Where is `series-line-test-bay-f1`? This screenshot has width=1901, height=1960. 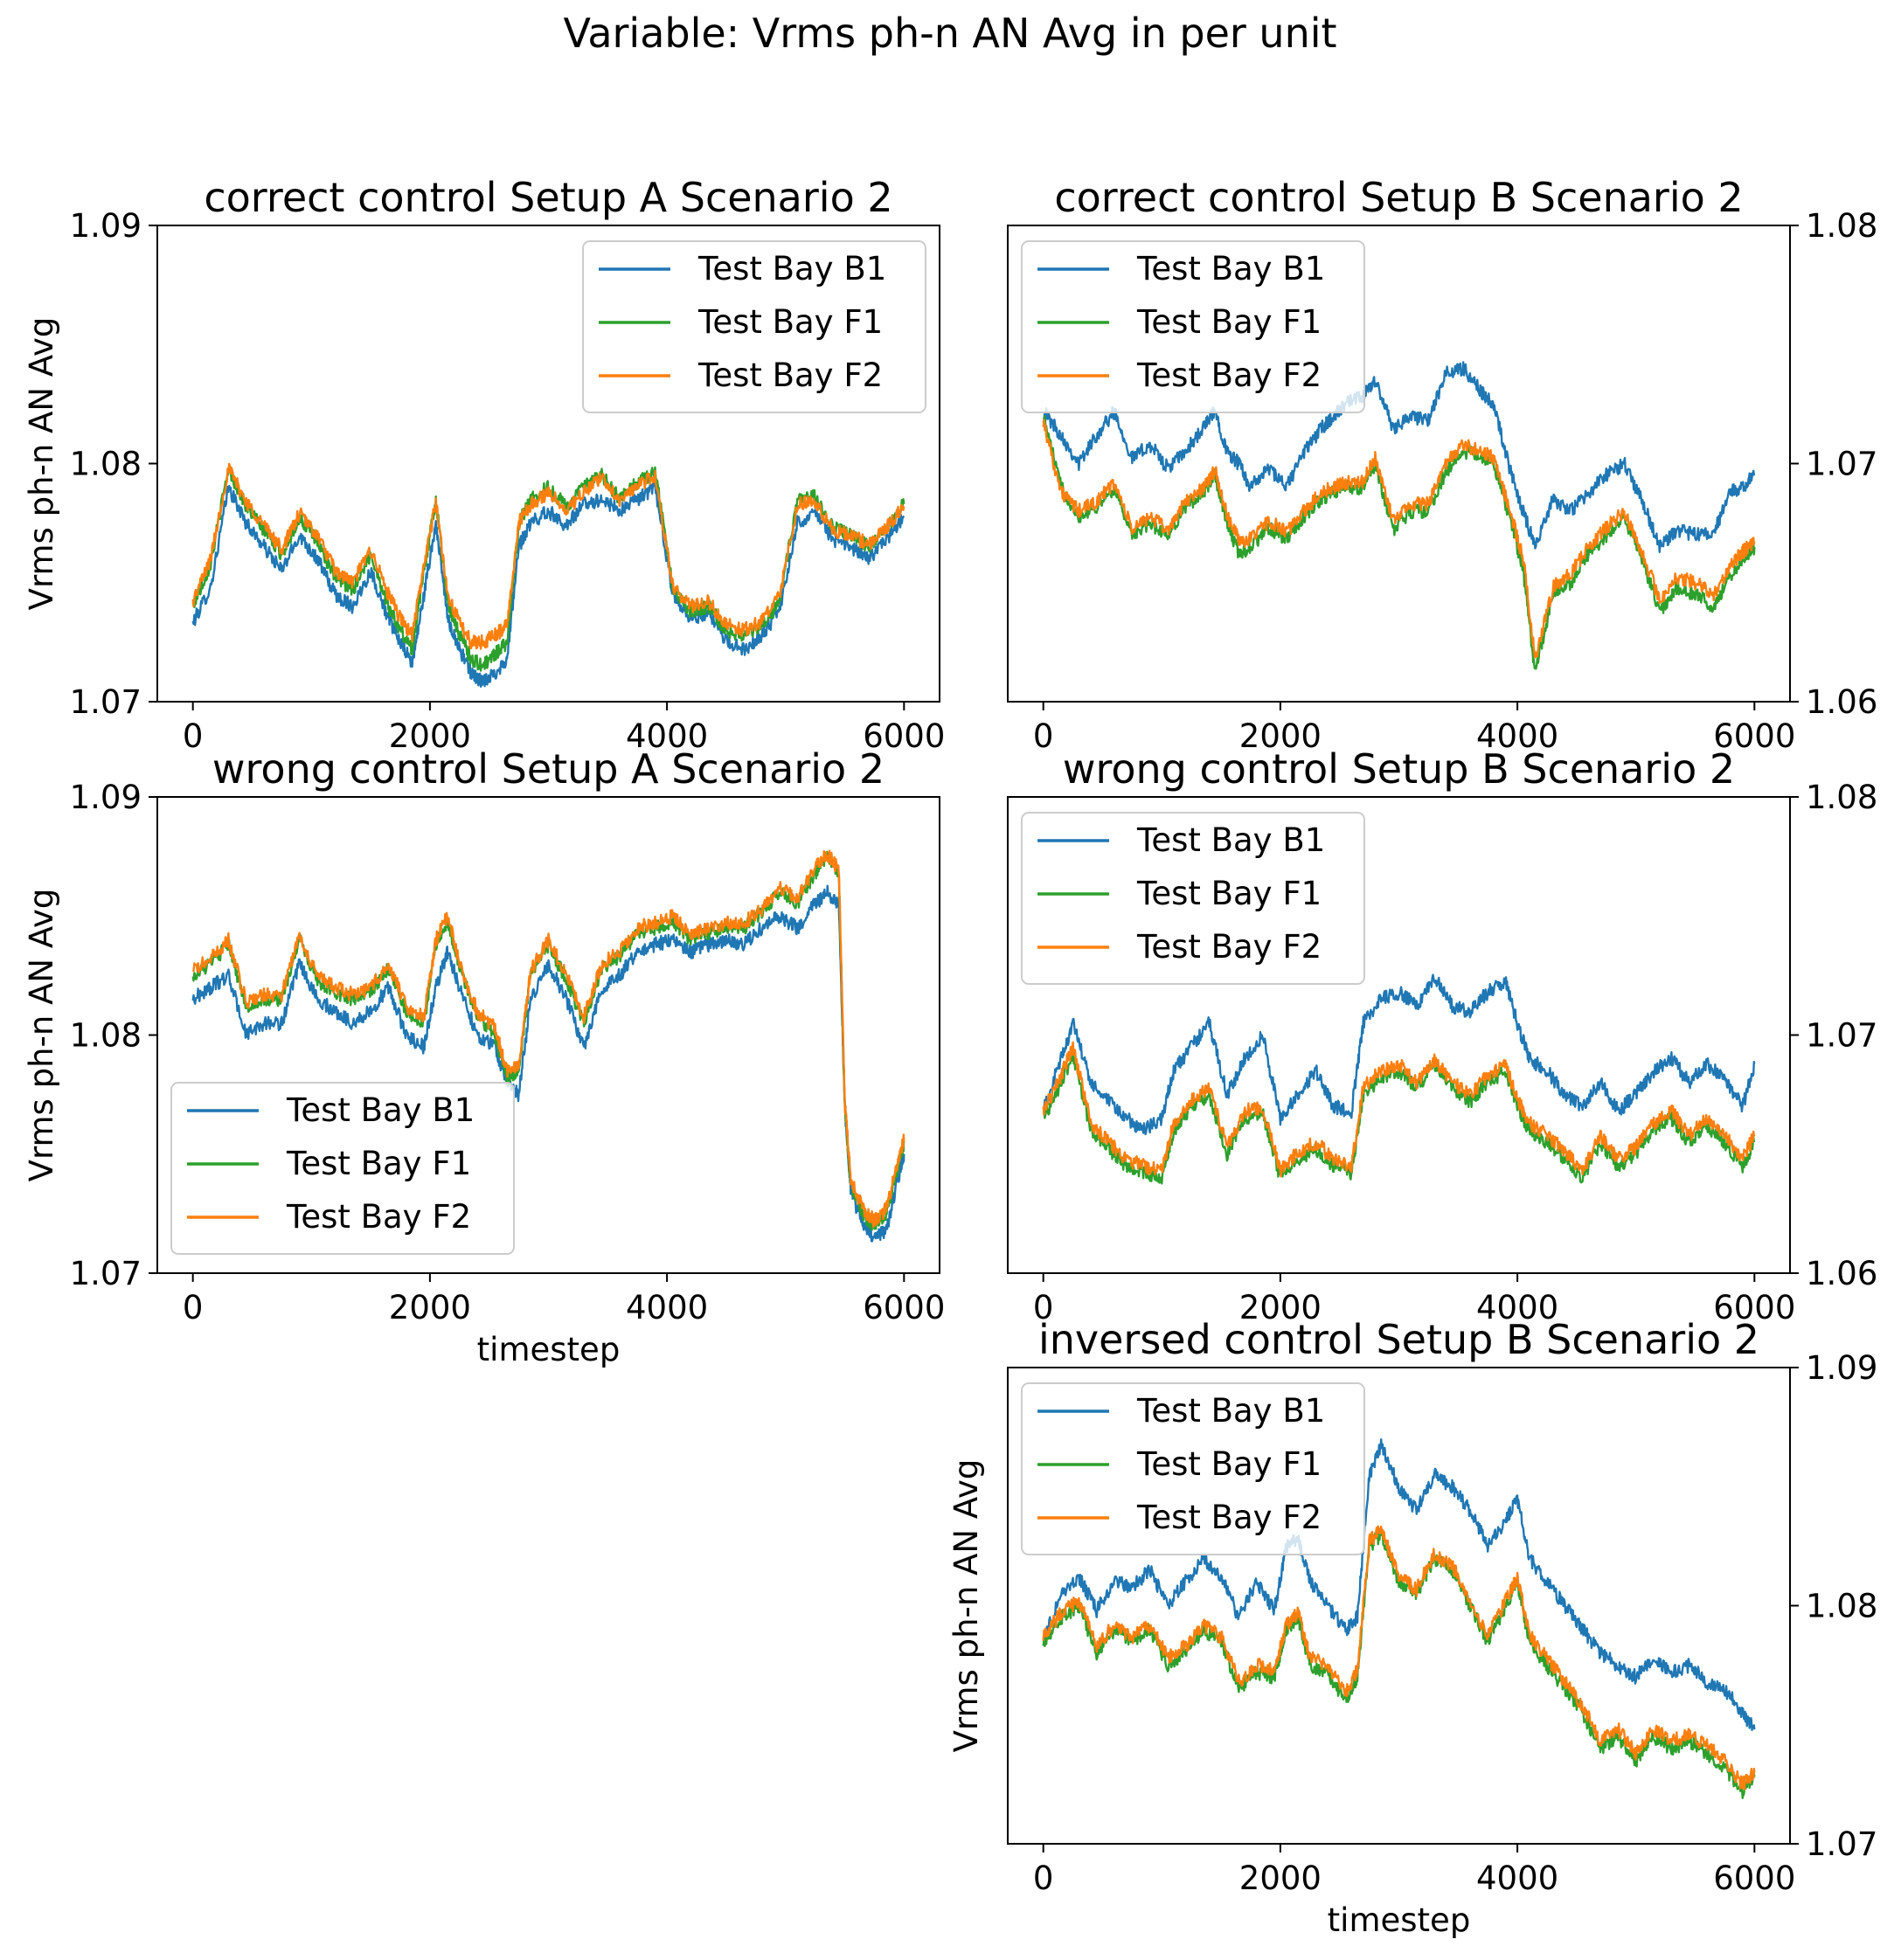 series-line-test-bay-f1 is located at coordinates (1399, 542).